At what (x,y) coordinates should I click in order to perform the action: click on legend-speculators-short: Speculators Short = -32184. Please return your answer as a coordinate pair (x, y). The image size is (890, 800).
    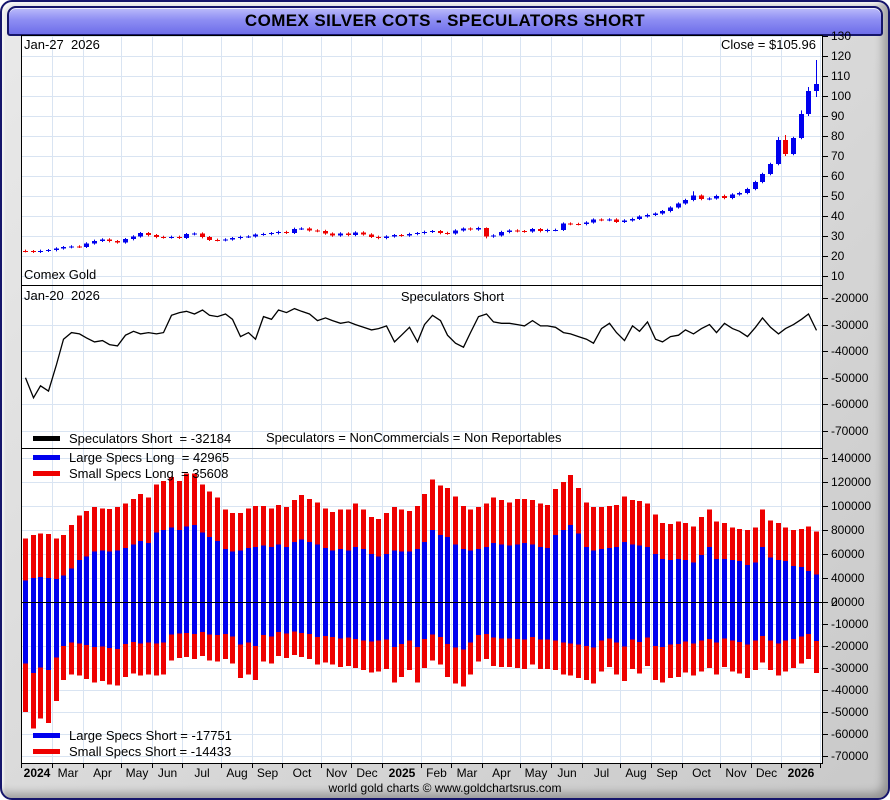
    Looking at the image, I should click on (132, 438).